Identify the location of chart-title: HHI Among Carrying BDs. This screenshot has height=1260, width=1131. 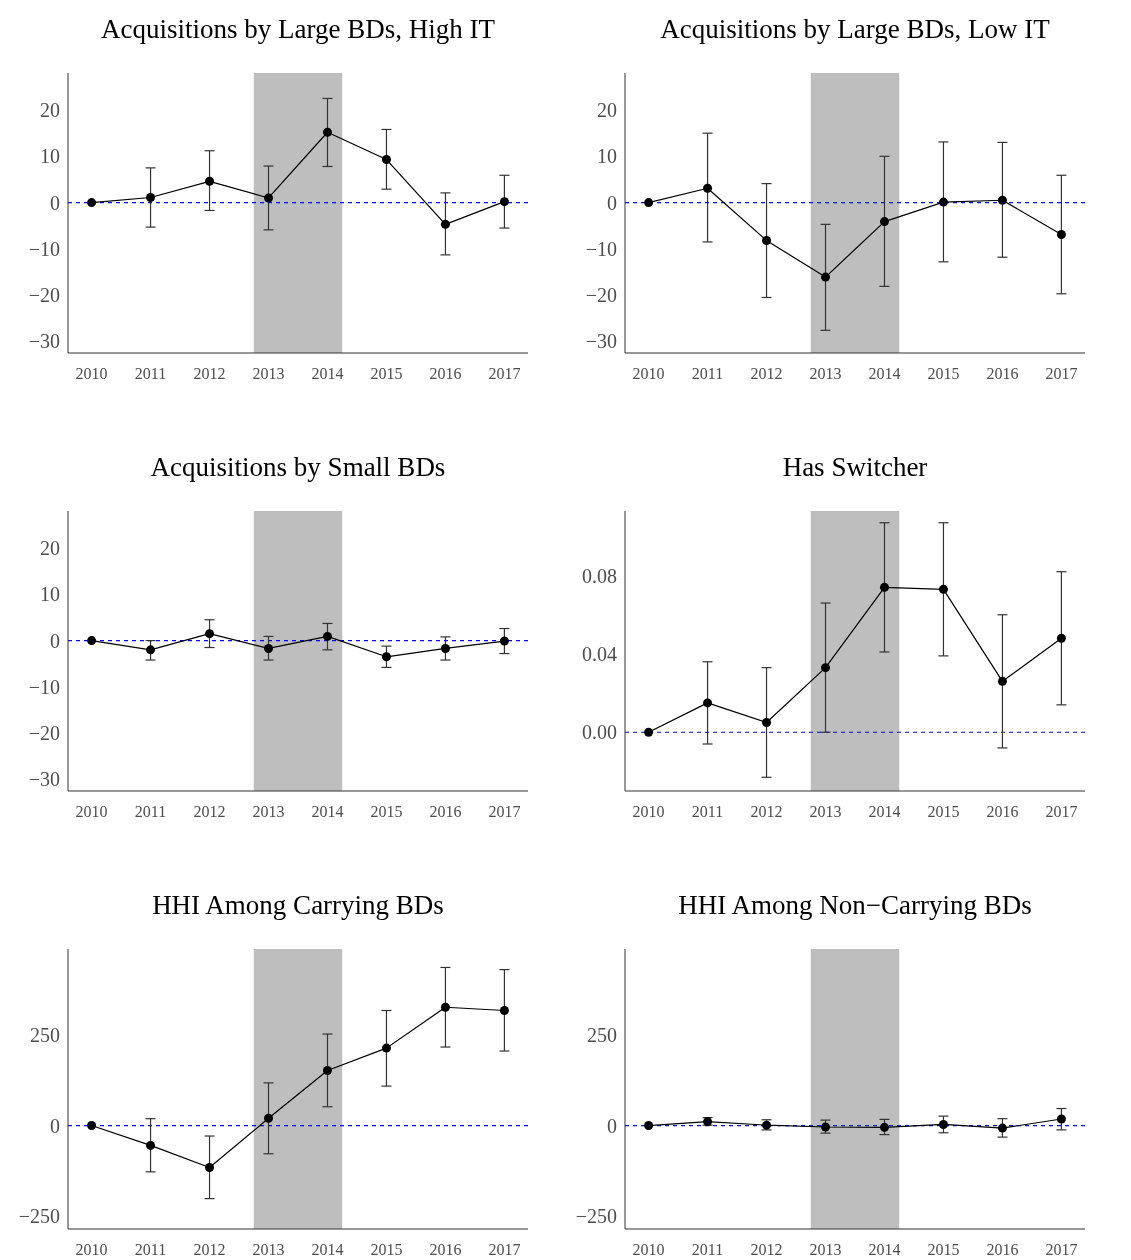
(298, 905).